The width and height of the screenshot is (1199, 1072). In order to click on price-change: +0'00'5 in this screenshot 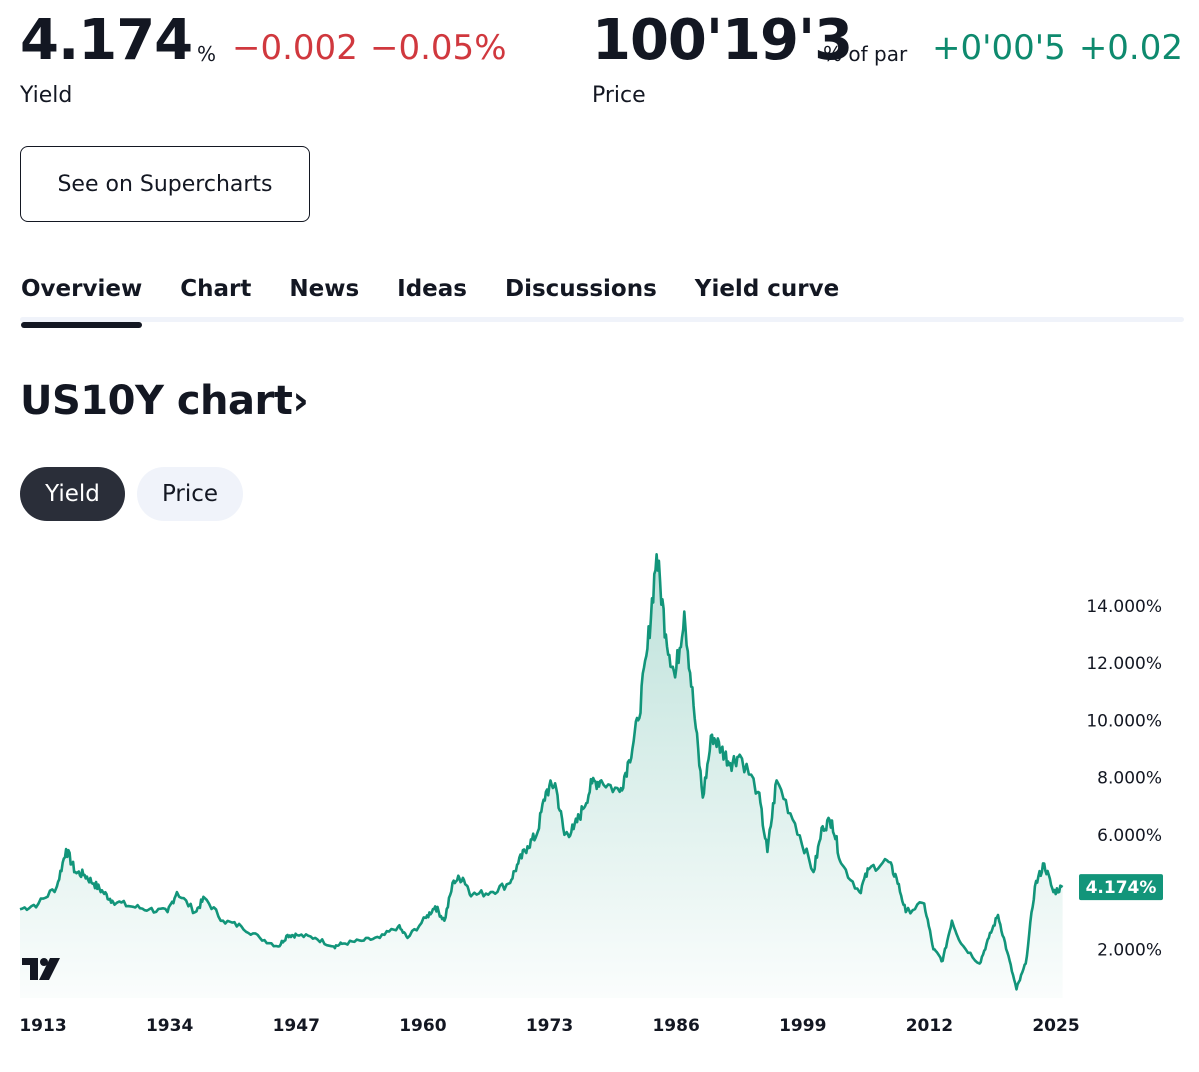, I will do `click(999, 49)`.